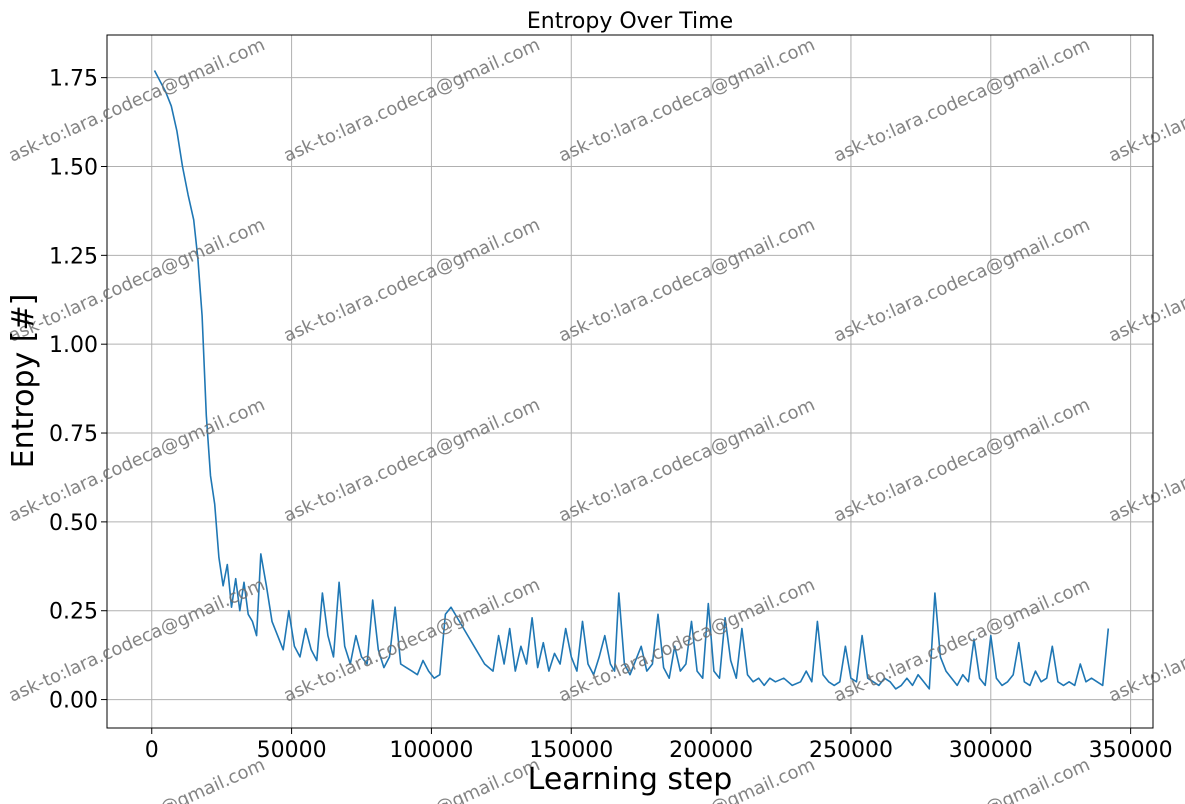 This screenshot has width=1185, height=804. I want to click on x-tick-label: 100000, so click(431, 750).